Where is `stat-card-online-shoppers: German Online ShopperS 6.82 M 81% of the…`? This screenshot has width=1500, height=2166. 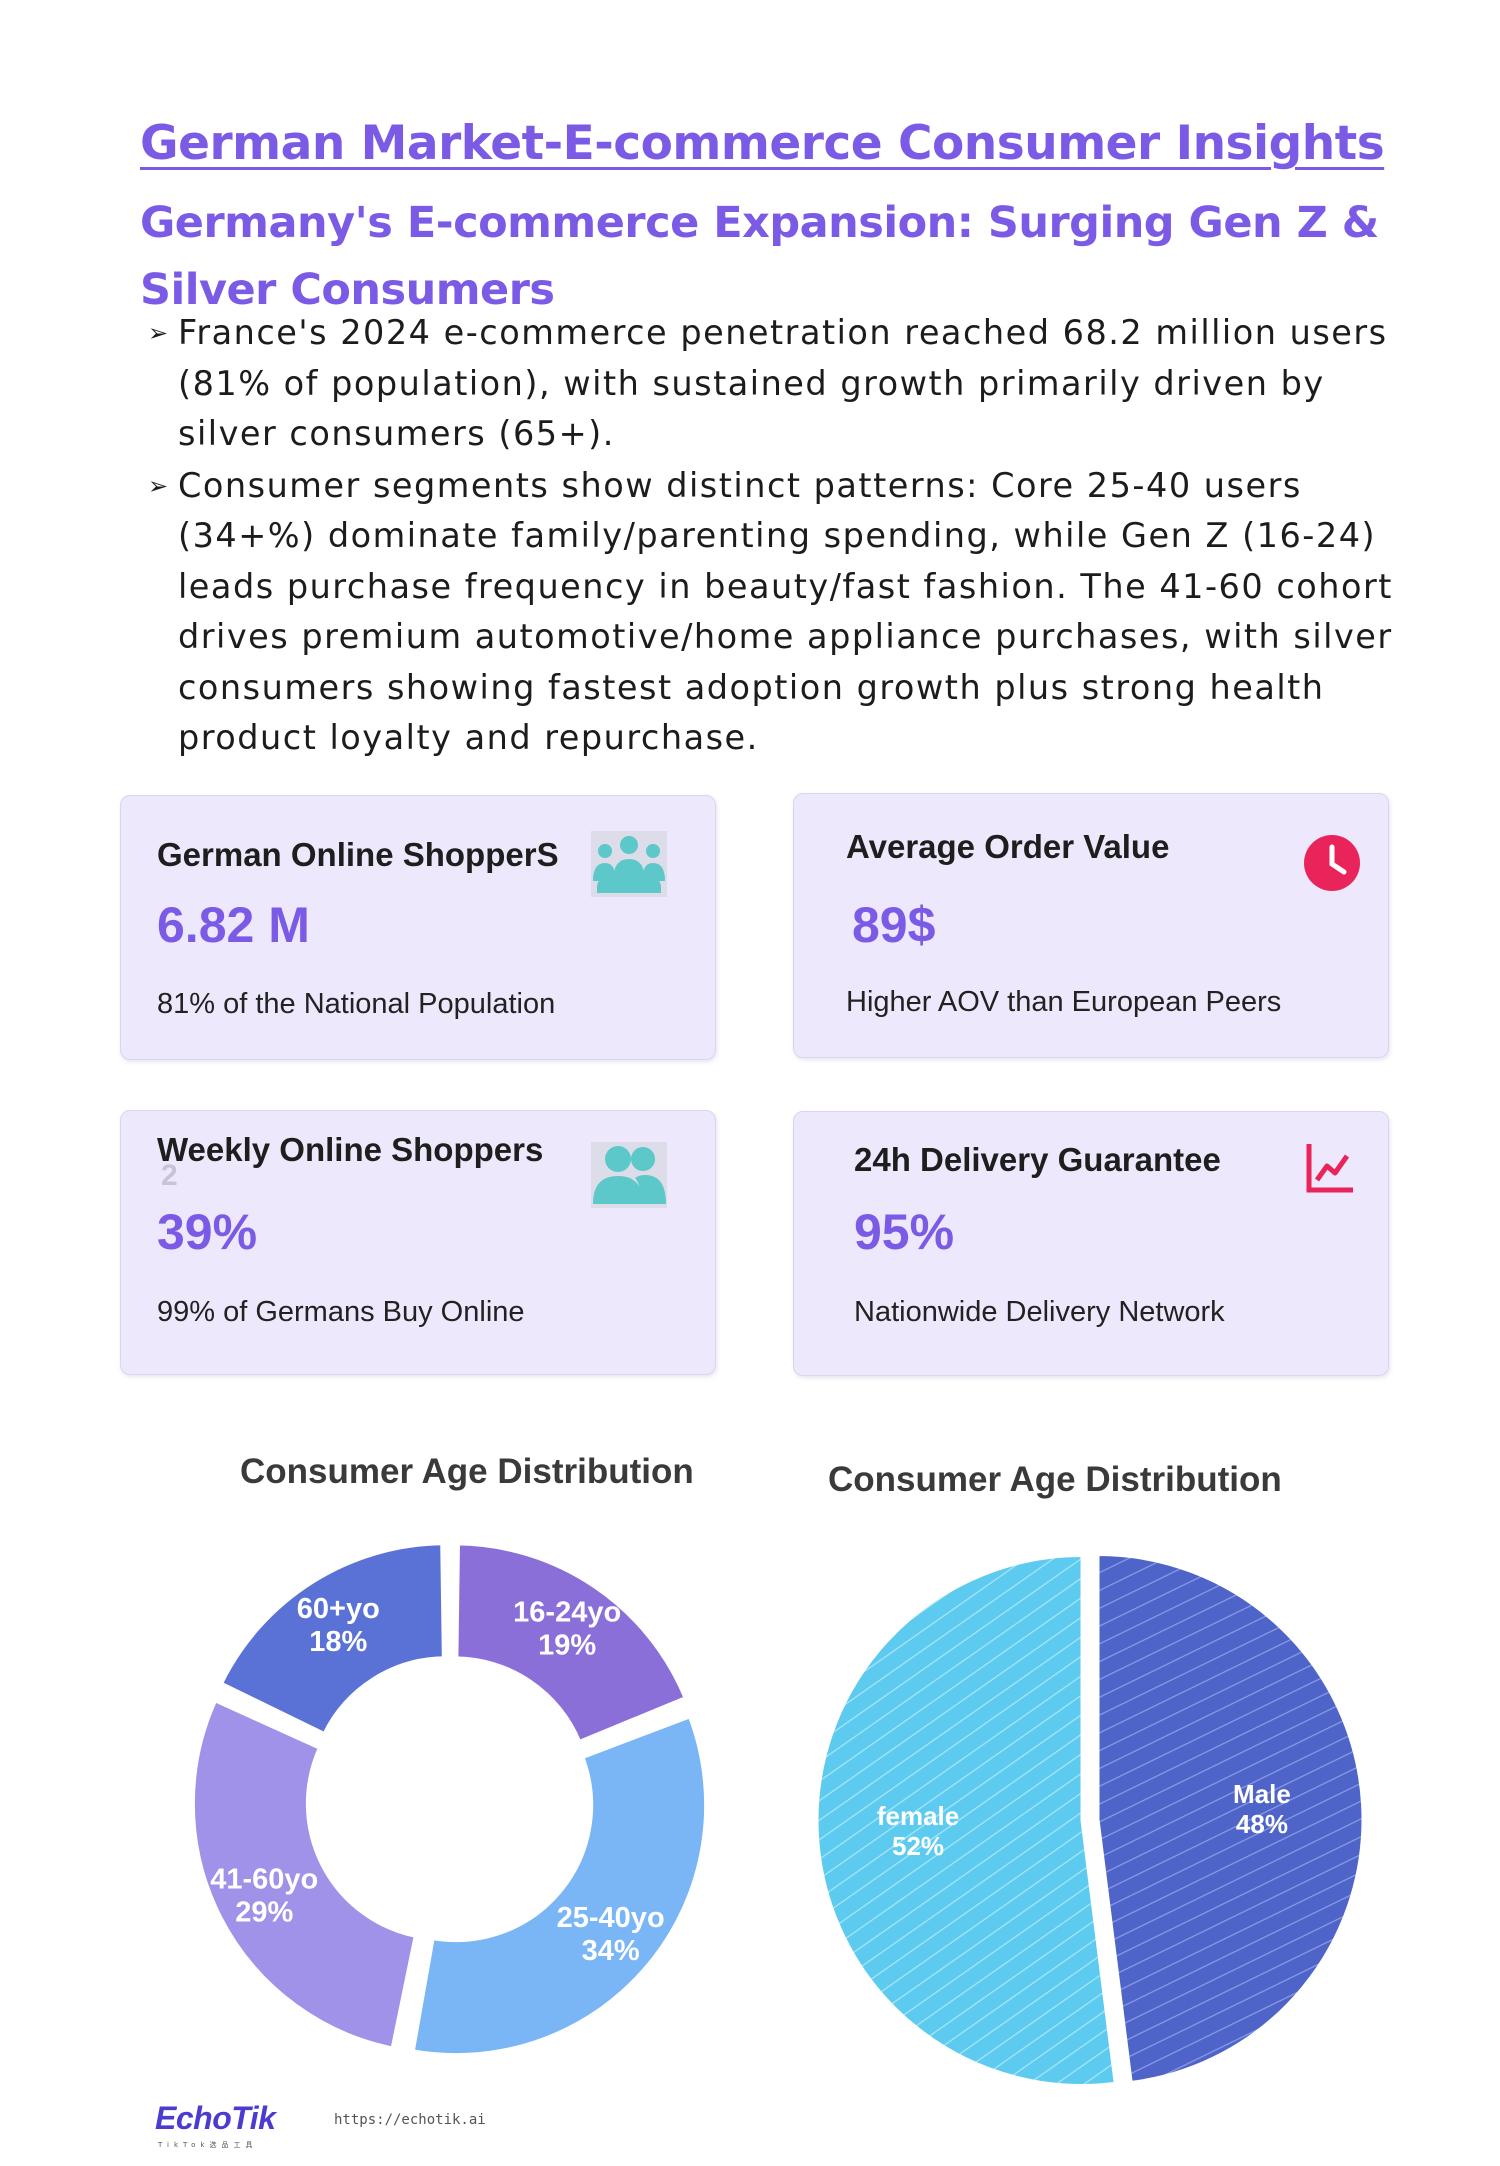
stat-card-online-shoppers: German Online ShopperS 6.82 M 81% of the… is located at coordinates (418, 927).